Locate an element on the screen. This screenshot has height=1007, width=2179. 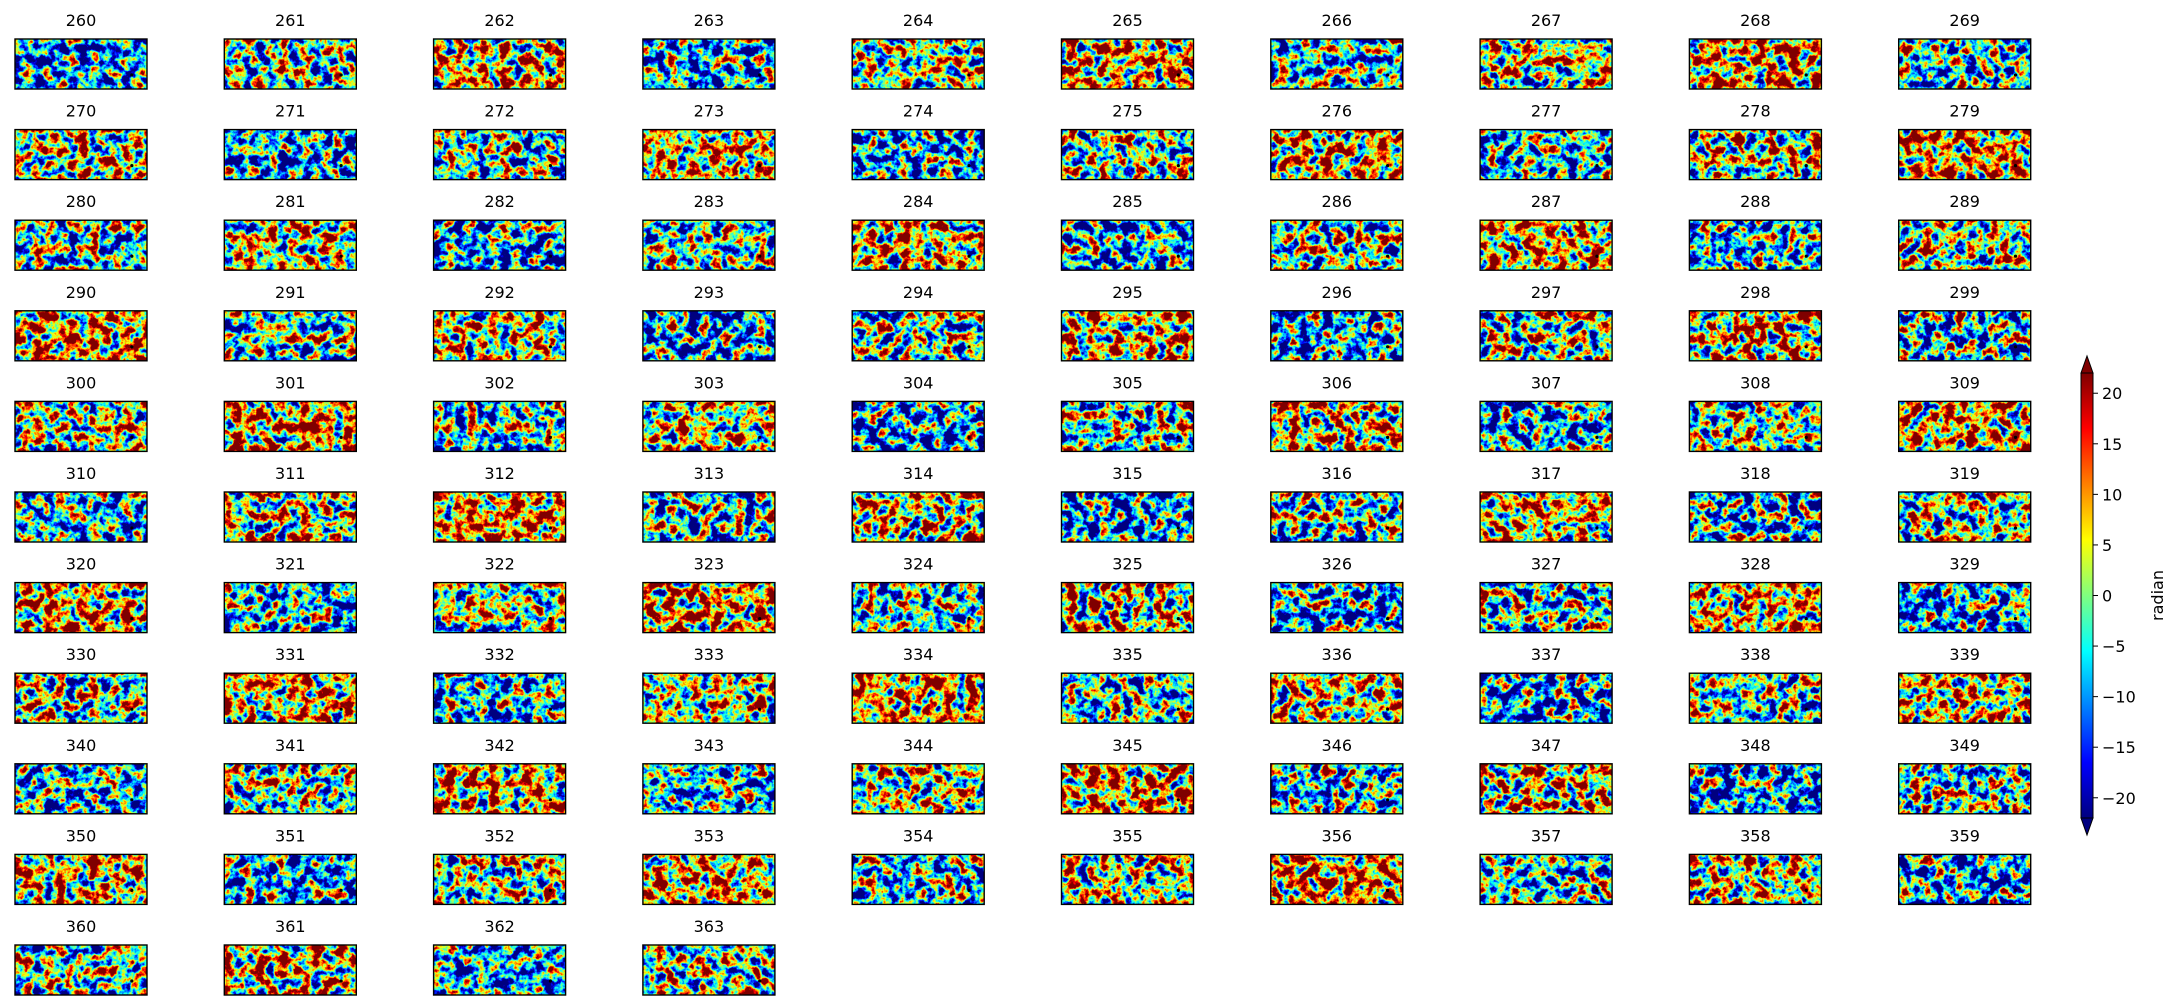
panel-title: 328 is located at coordinates (1755, 564).